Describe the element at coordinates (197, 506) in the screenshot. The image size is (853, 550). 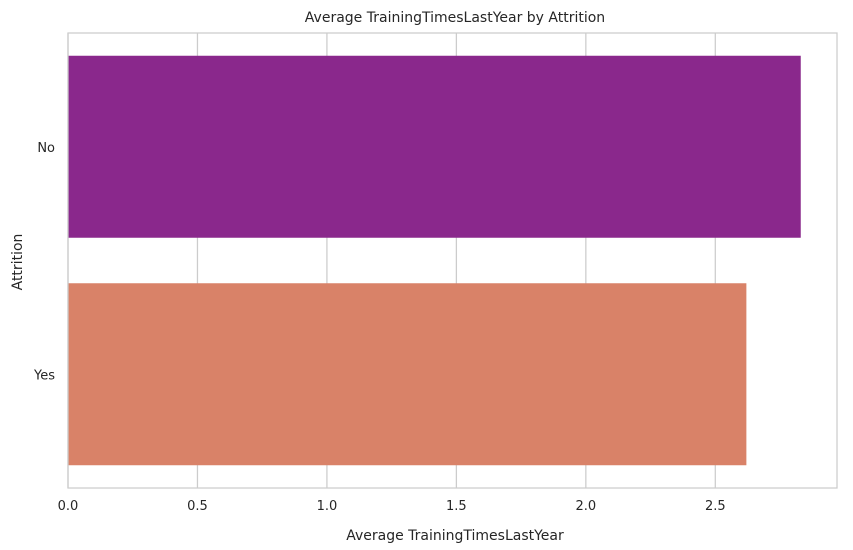
I see `x-tick-label: 0.5` at that location.